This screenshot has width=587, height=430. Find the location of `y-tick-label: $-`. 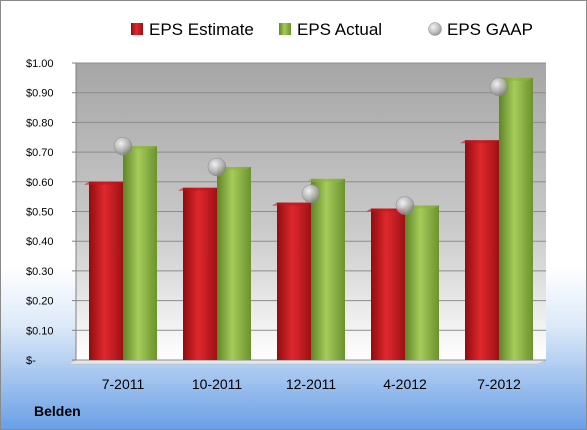

y-tick-label: $- is located at coordinates (31, 361).